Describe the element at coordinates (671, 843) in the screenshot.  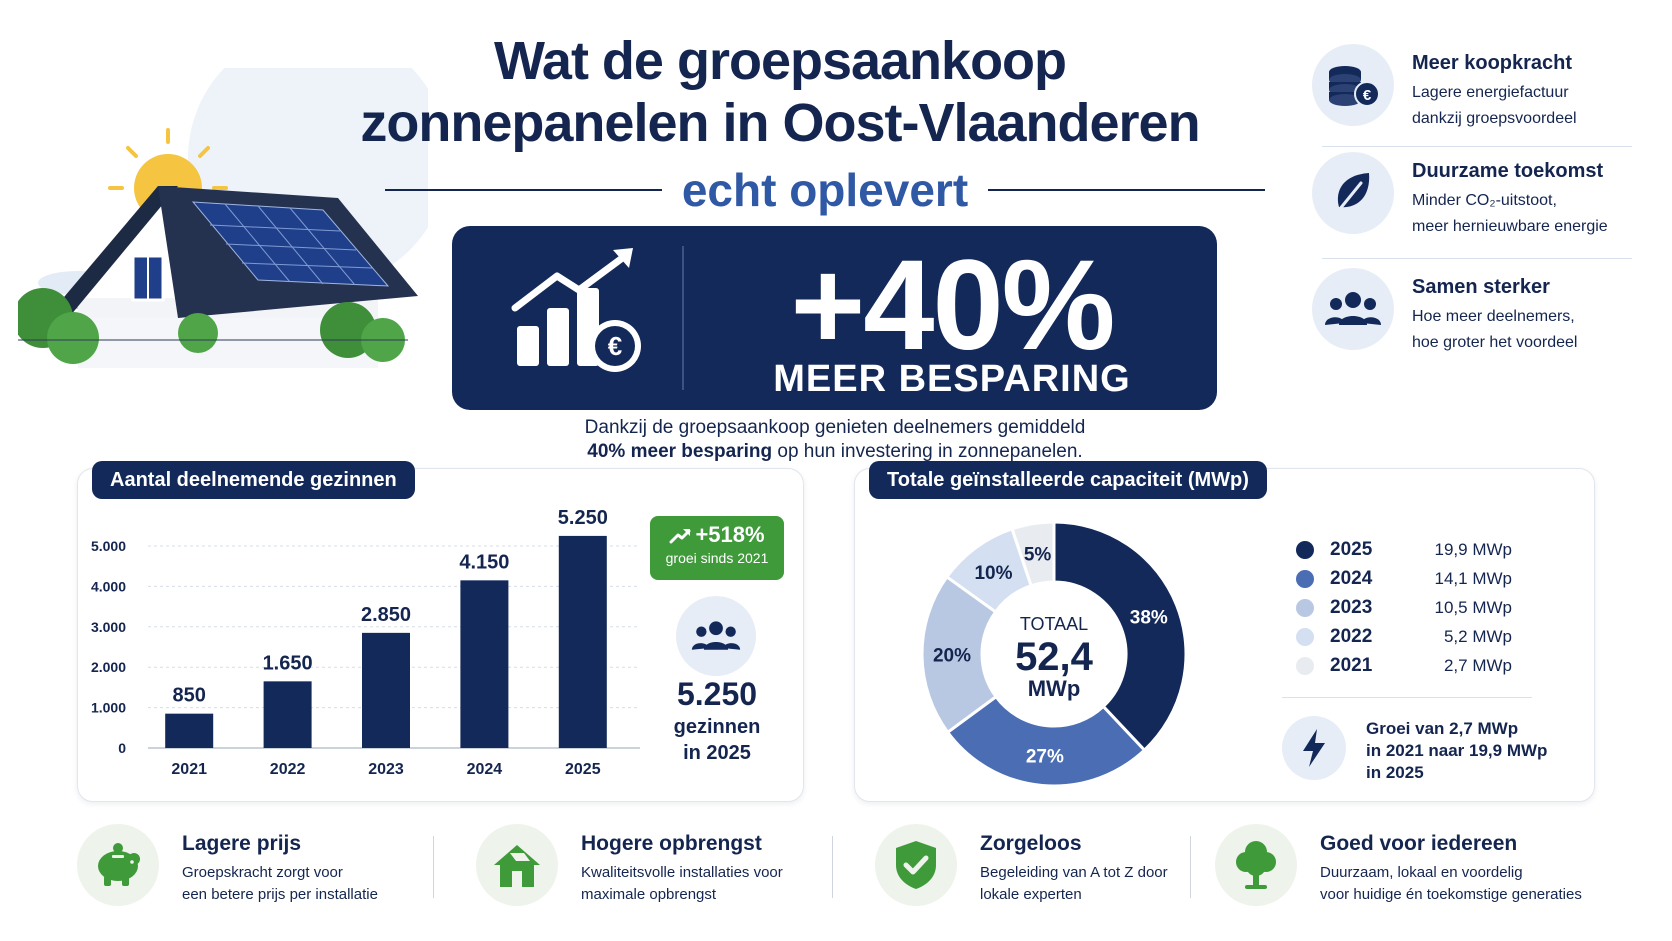
I see `feature-title: Hogere opbrengst` at that location.